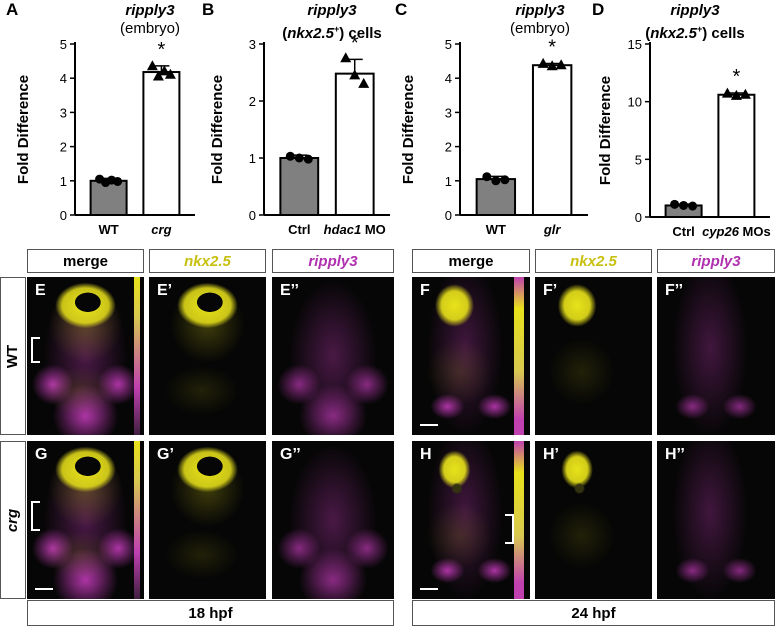 Image resolution: width=778 pixels, height=627 pixels. Describe the element at coordinates (401, 9) in the screenshot. I see `panel-letter-c: C` at that location.